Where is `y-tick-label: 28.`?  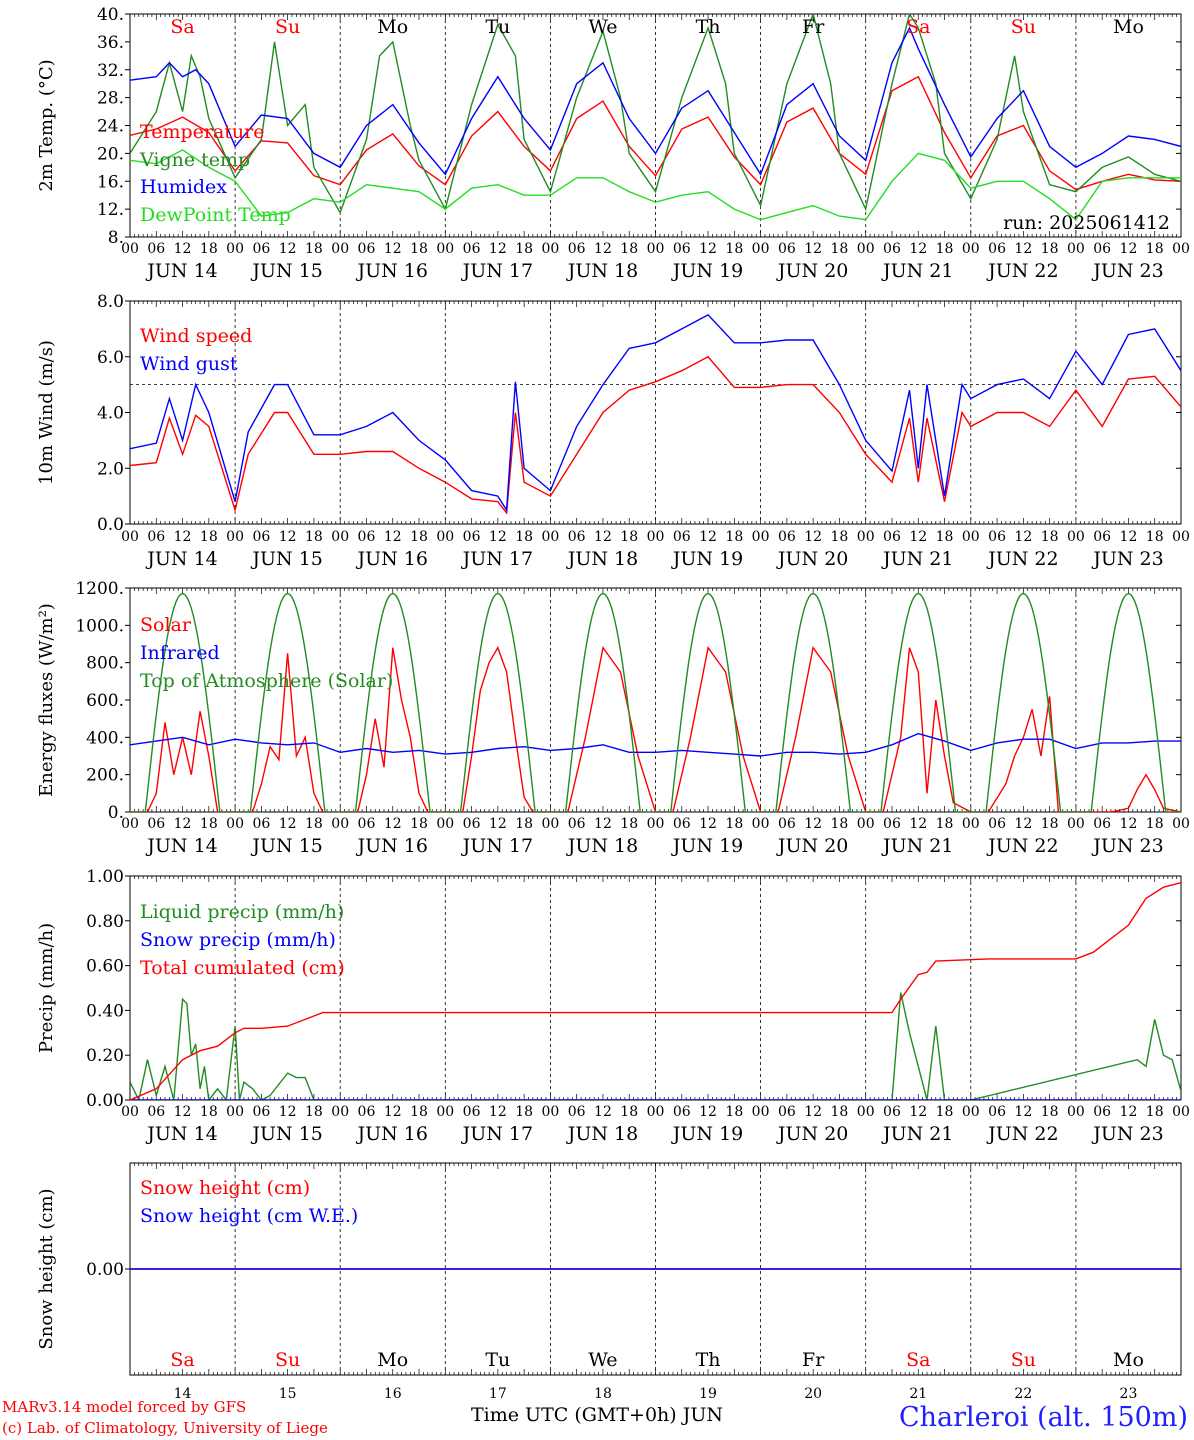
y-tick-label: 28. is located at coordinates (110, 99).